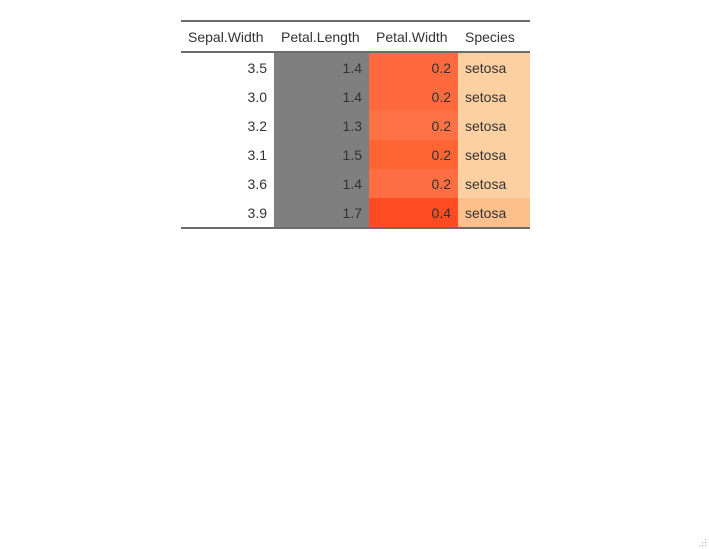 The image size is (709, 549). I want to click on table-row: 3.5 1.4 0.2 setosa, so click(355, 67).